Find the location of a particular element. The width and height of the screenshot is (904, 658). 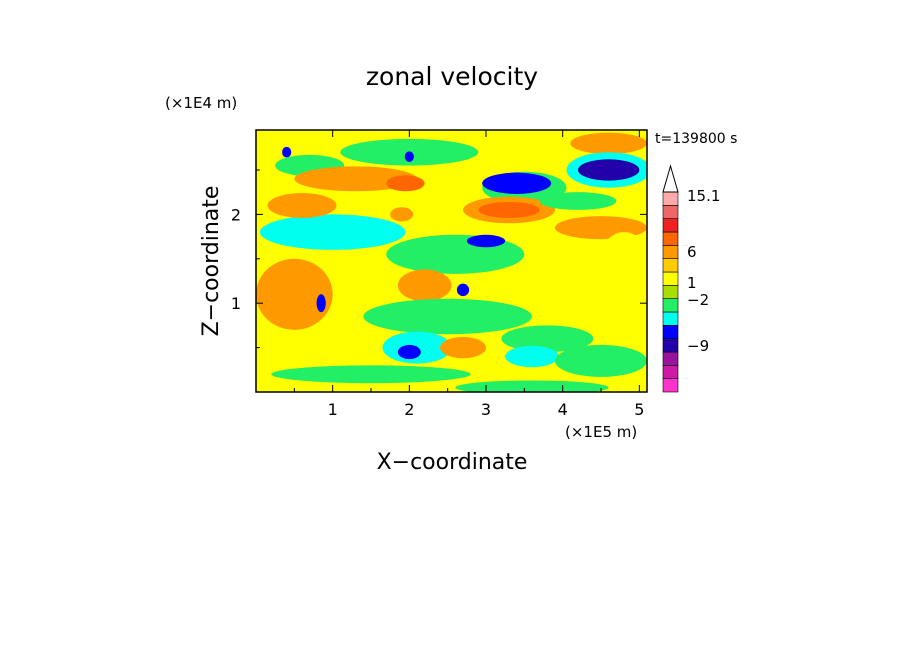

x-tick-label-2: 2 is located at coordinates (409, 409).